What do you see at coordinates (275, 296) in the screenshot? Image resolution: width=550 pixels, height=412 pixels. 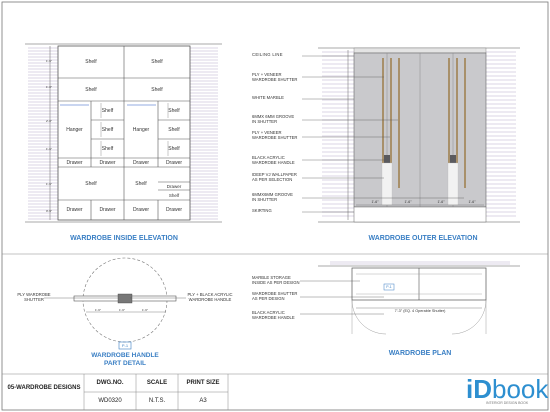 I see `plan-note-shutter: WARDROBE SHUTTER AS PER DESIGN` at bounding box center [275, 296].